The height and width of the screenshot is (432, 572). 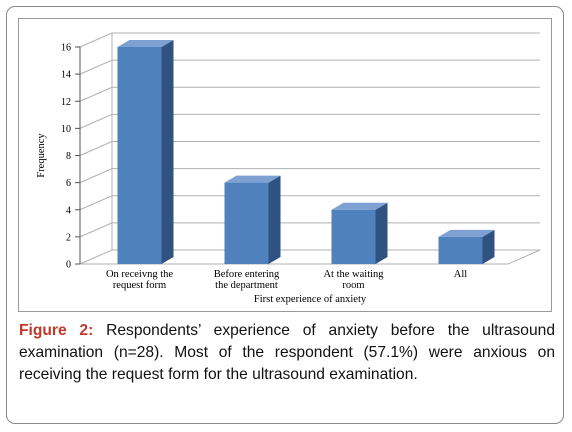 What do you see at coordinates (68, 183) in the screenshot?
I see `y-tick-label: 6` at bounding box center [68, 183].